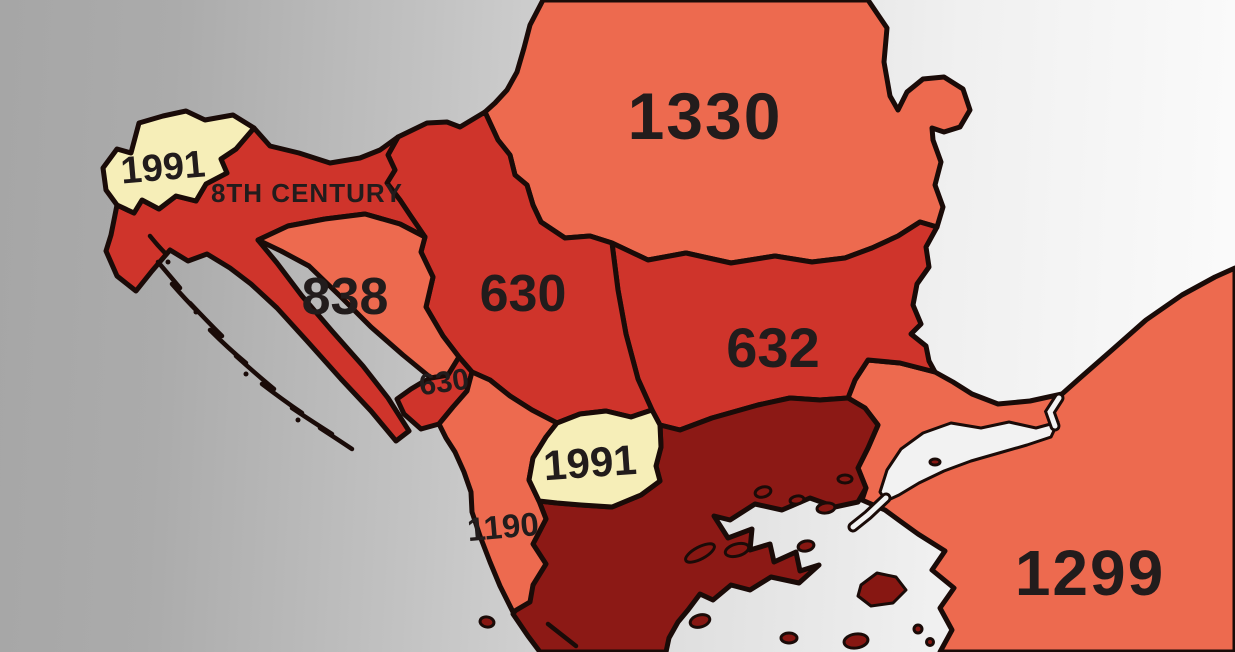 The width and height of the screenshot is (1235, 652). I want to click on country-north-macedonia, so click(595, 458).